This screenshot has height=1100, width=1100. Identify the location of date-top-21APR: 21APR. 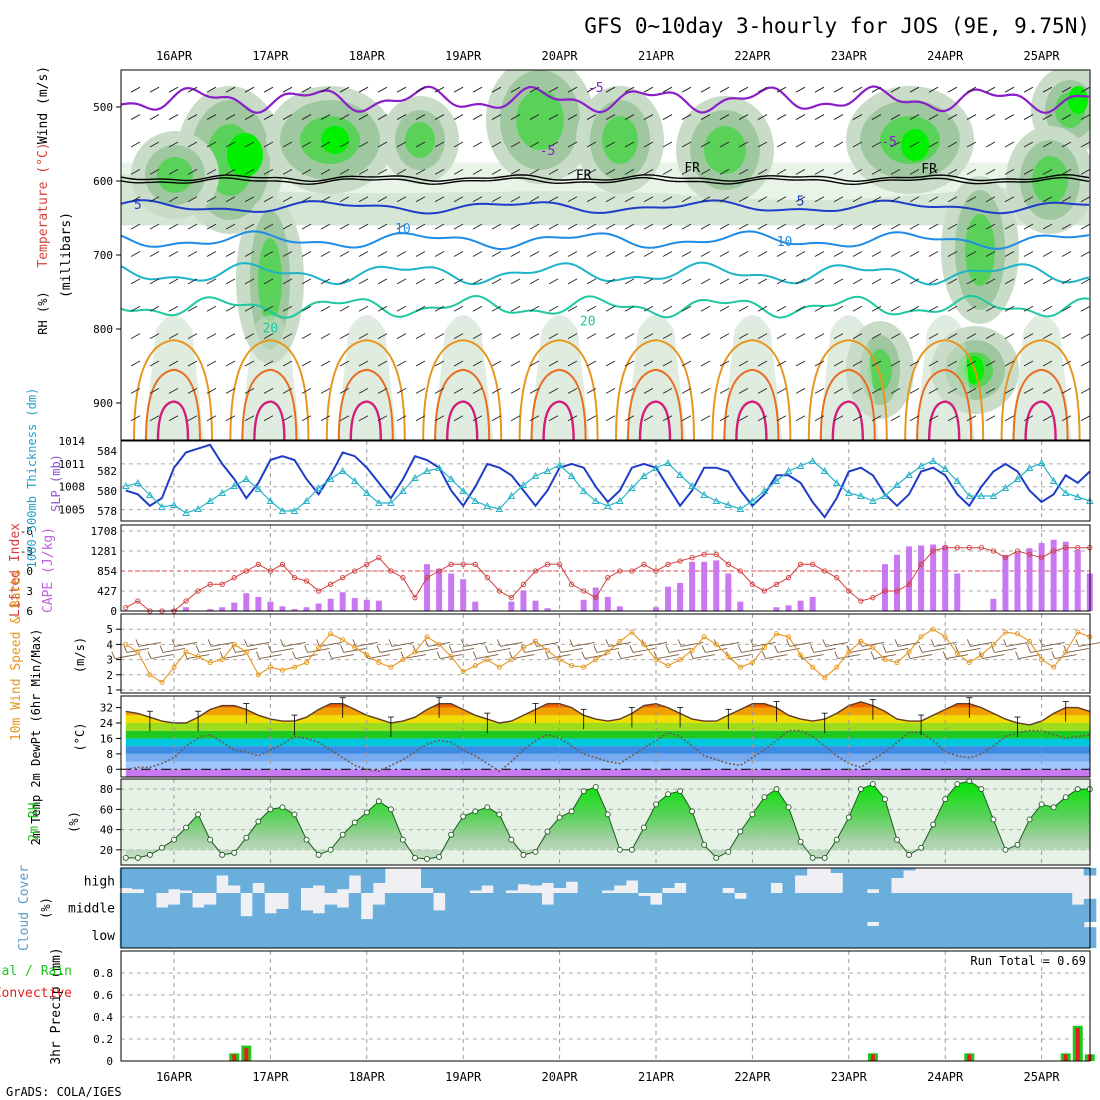
(656, 56).